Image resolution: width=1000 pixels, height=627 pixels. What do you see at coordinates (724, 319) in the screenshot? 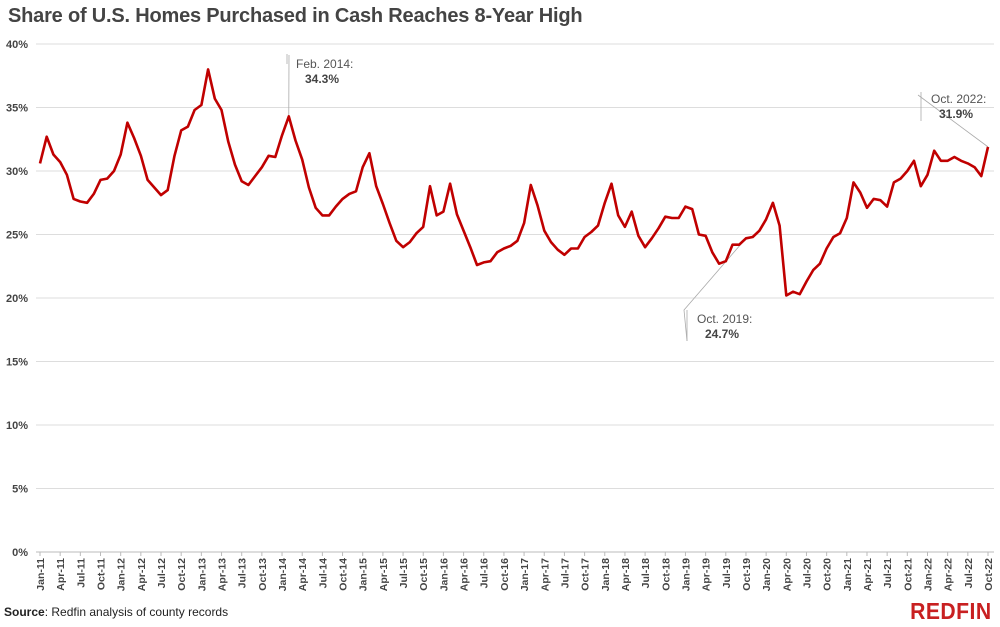
I see `annotation-oct-2019-label: Oct. 2019:` at bounding box center [724, 319].